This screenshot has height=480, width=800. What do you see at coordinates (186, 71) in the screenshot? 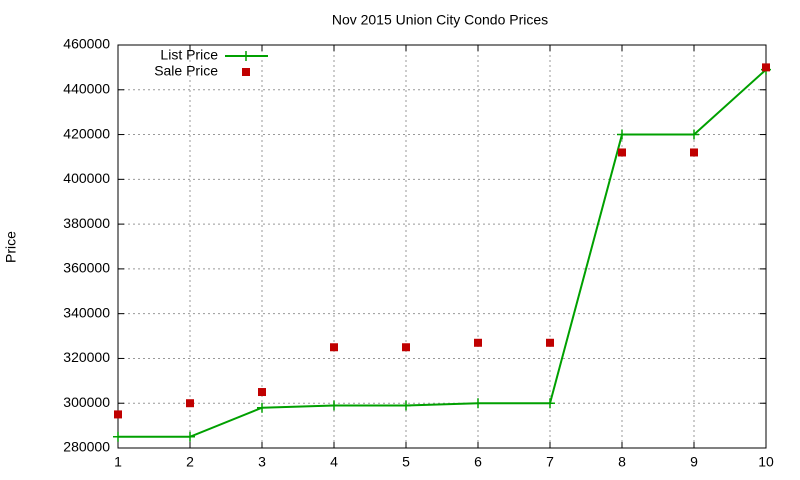
I see `legend-label: Sale Price` at bounding box center [186, 71].